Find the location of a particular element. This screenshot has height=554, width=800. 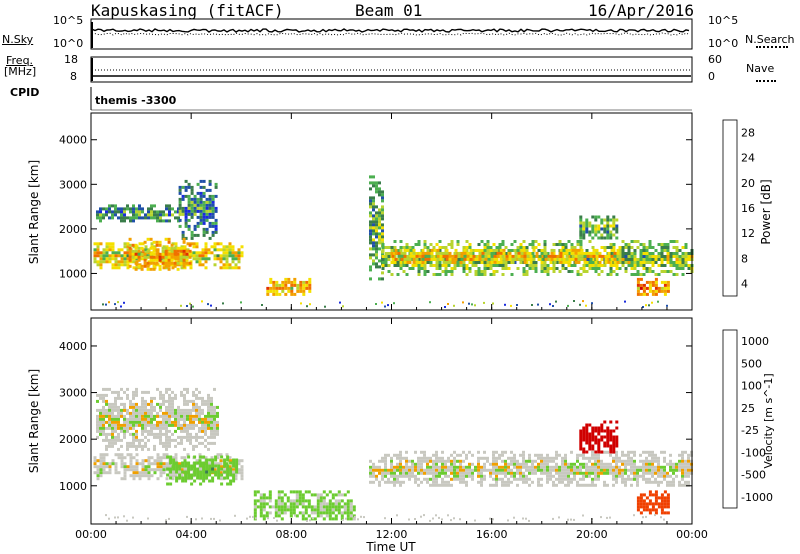

colorbar-frame is located at coordinates (730, 208).